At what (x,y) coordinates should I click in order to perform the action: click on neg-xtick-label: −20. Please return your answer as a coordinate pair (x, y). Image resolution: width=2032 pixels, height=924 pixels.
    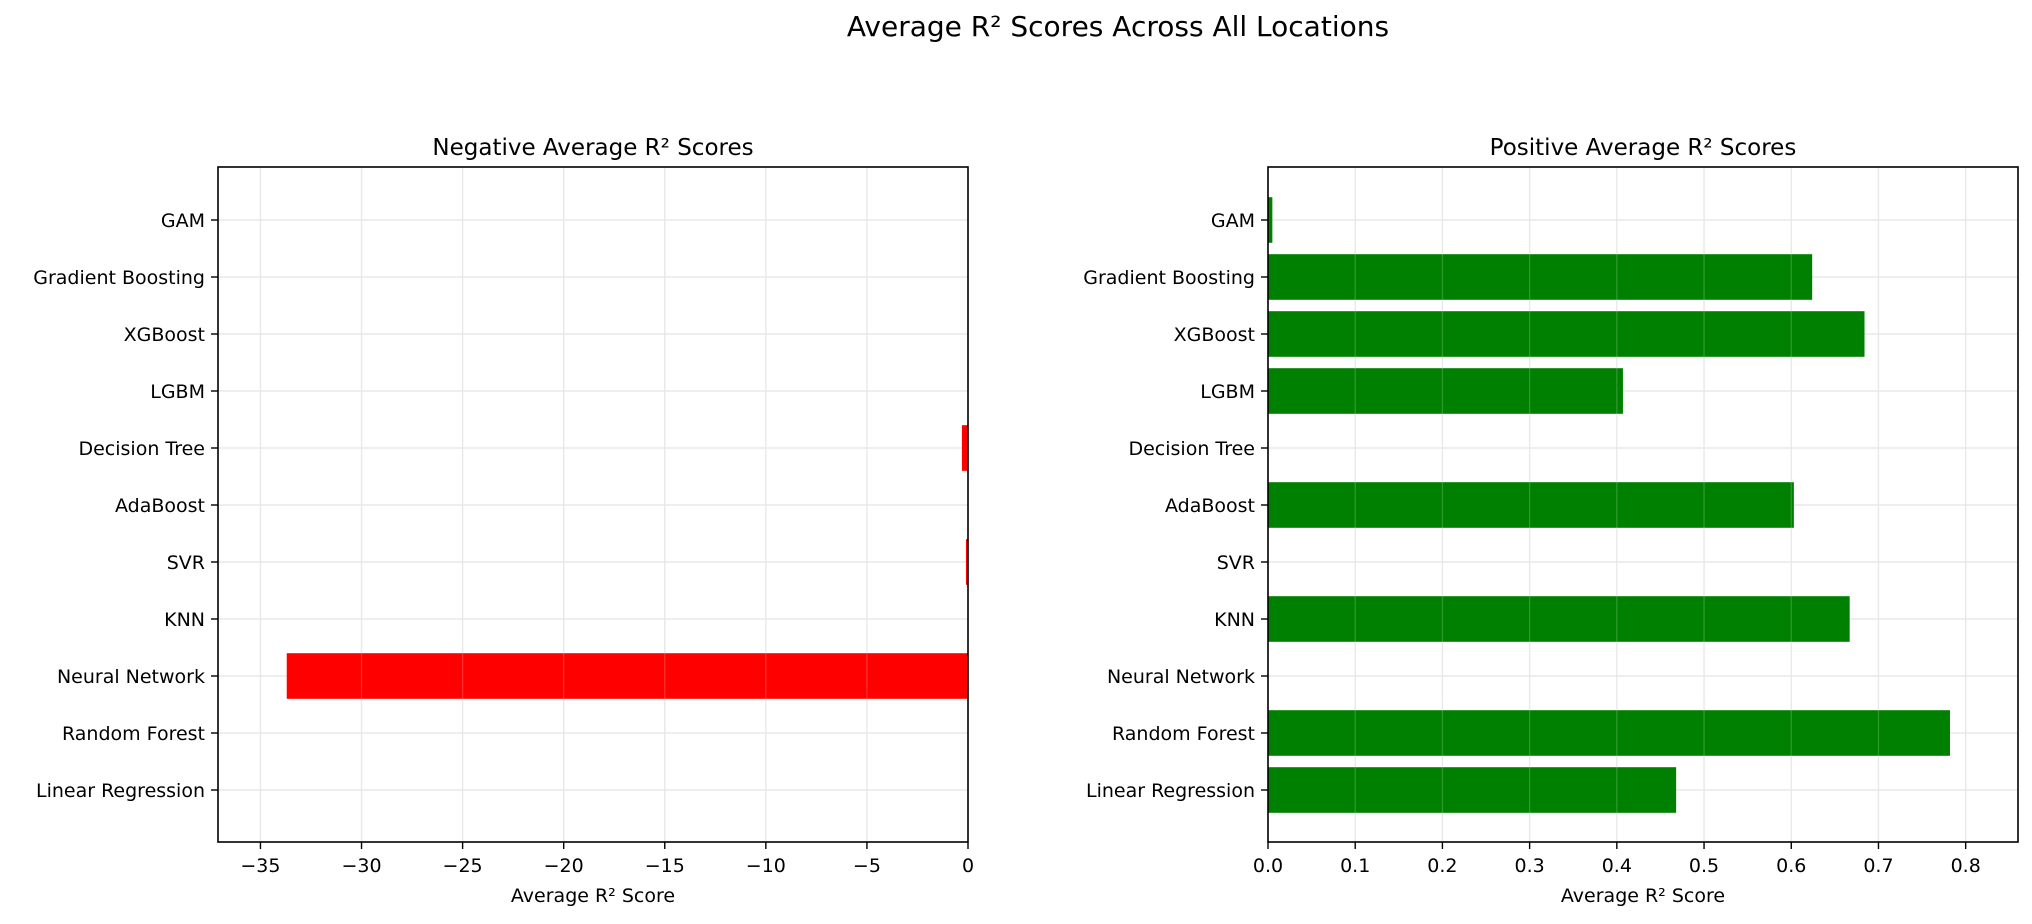
    Looking at the image, I should click on (564, 866).